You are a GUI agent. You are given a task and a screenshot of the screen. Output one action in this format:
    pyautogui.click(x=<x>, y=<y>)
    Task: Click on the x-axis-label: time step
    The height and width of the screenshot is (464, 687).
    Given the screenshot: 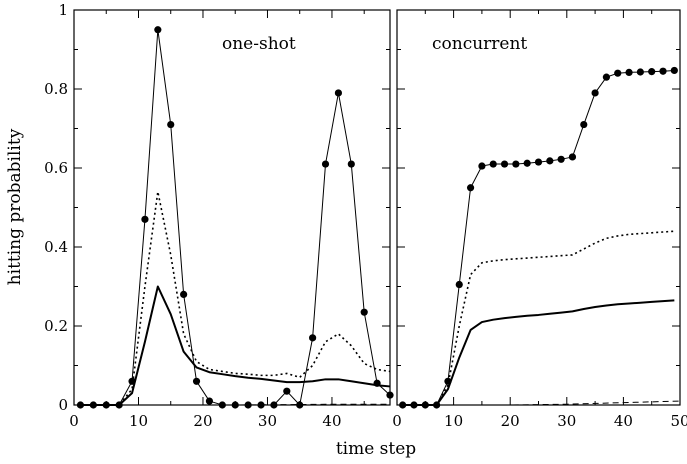 What is the action you would take?
    pyautogui.click(x=376, y=449)
    